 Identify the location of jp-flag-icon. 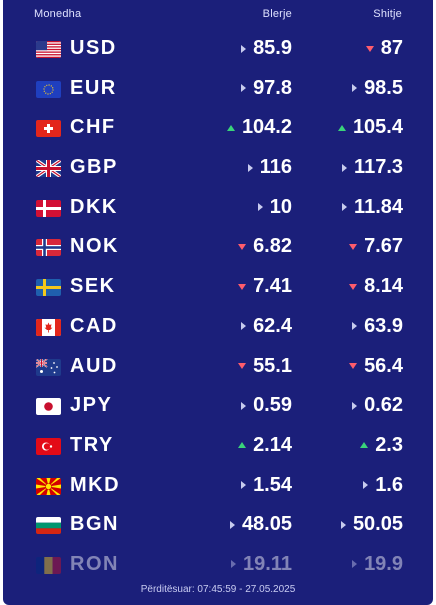
(48, 407).